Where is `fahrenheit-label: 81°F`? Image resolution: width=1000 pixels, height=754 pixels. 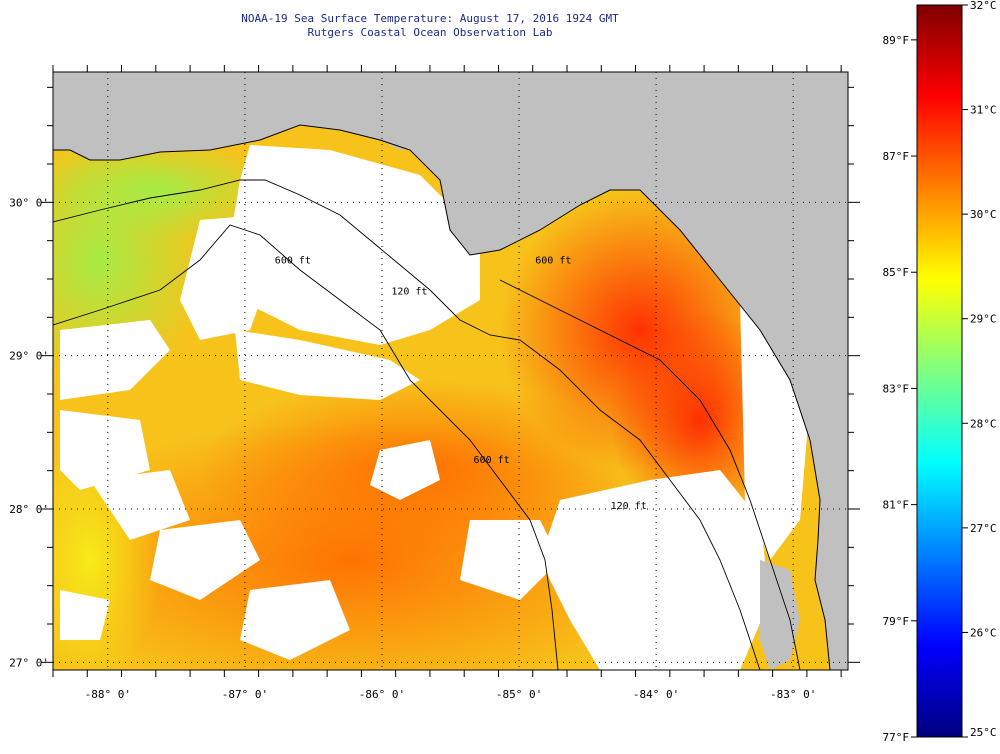
fahrenheit-label: 81°F is located at coordinates (896, 505).